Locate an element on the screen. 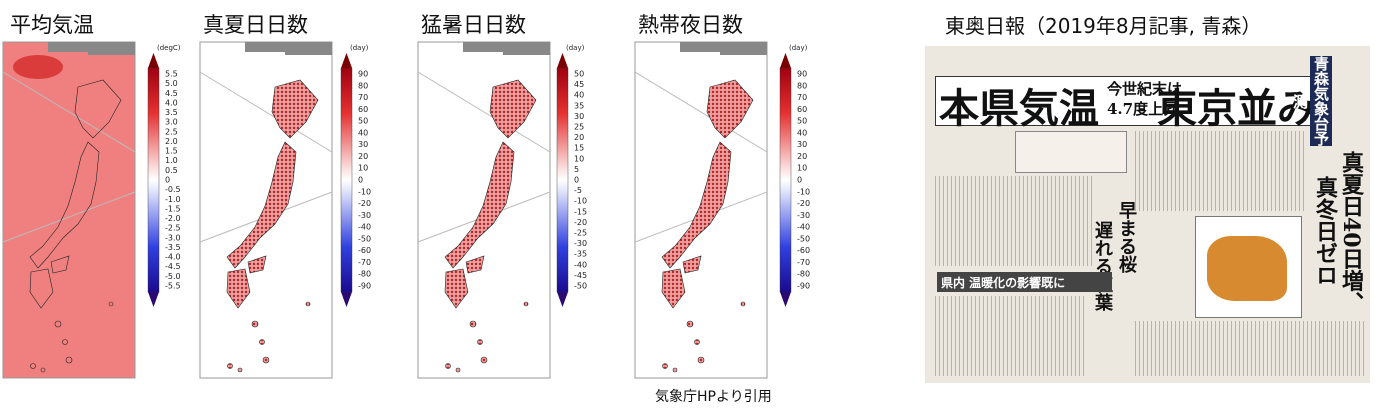 This screenshot has height=418, width=1378. newspaper-title: 東奥日報（2019年8月記事, 青森） is located at coordinates (1103, 26).